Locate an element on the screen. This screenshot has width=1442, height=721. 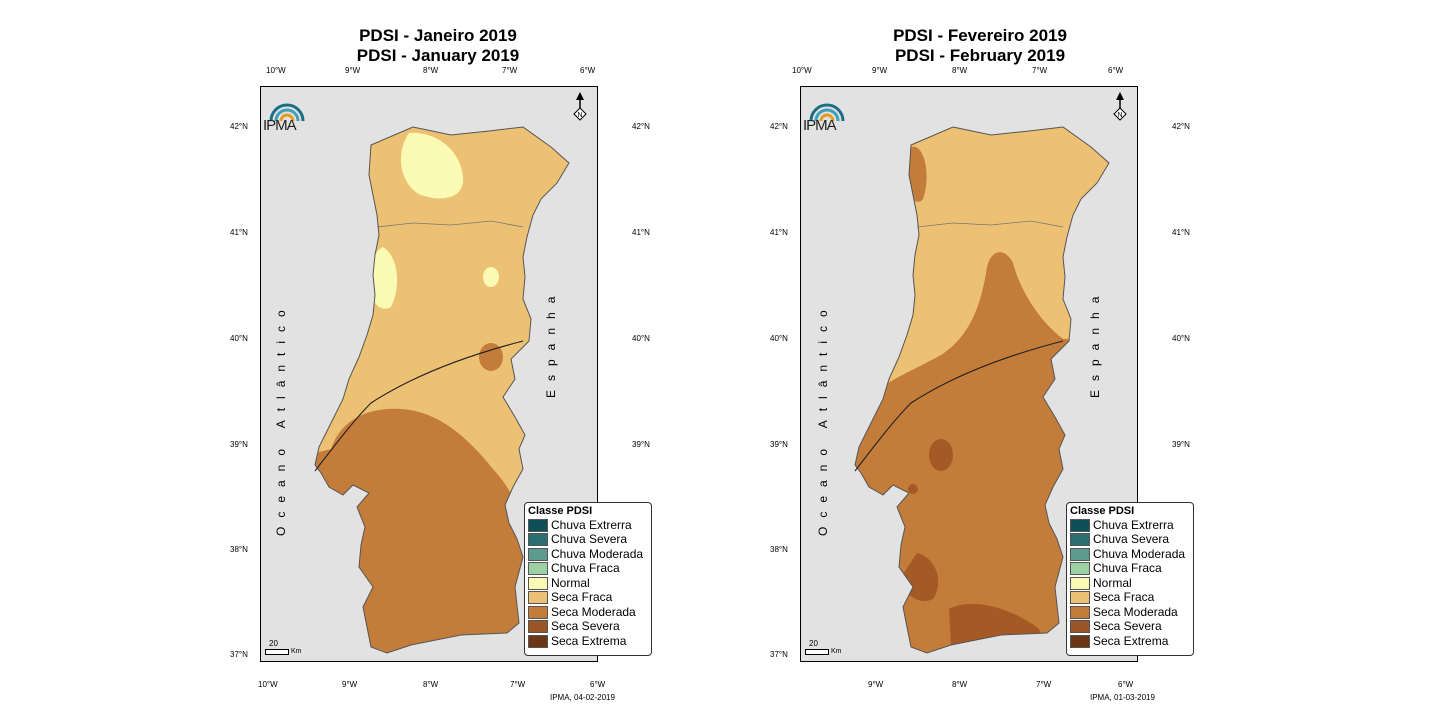
map-footer: IPMA, 04-02-2019 is located at coordinates (582, 697).